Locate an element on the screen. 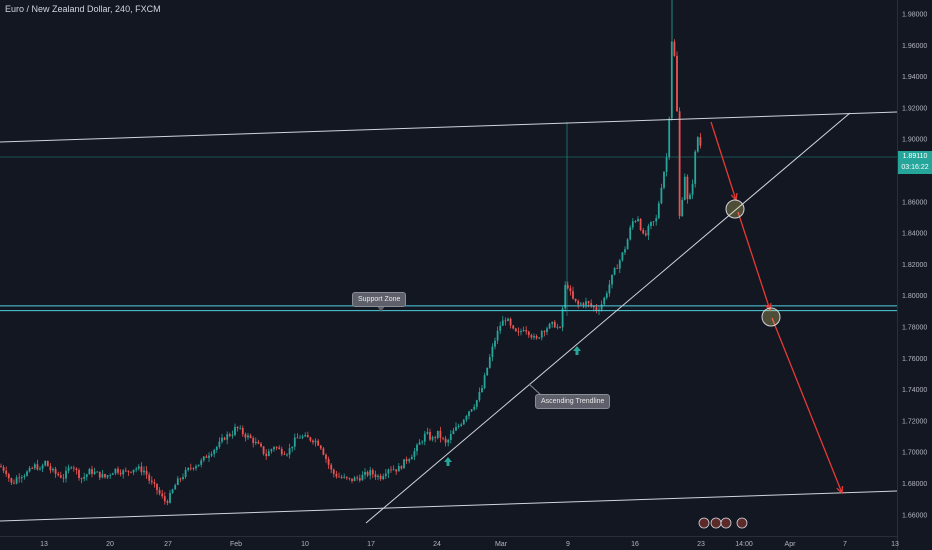 This screenshot has height=550, width=932. price-tick-label: 1.76000 is located at coordinates (914, 359).